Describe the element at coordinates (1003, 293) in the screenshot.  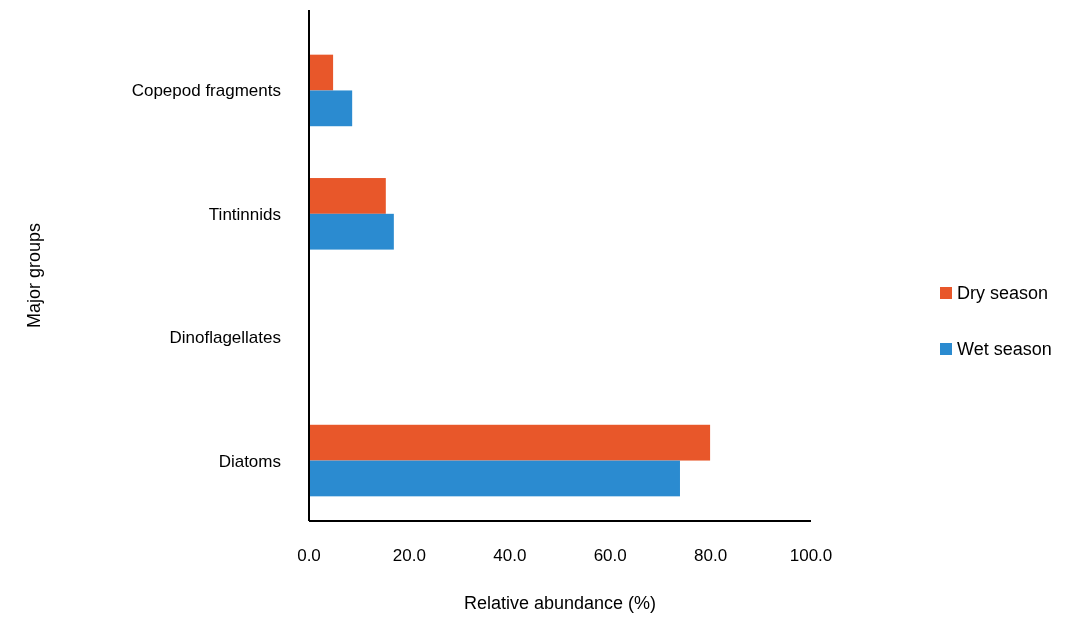
I see `legend-label: Dry season` at that location.